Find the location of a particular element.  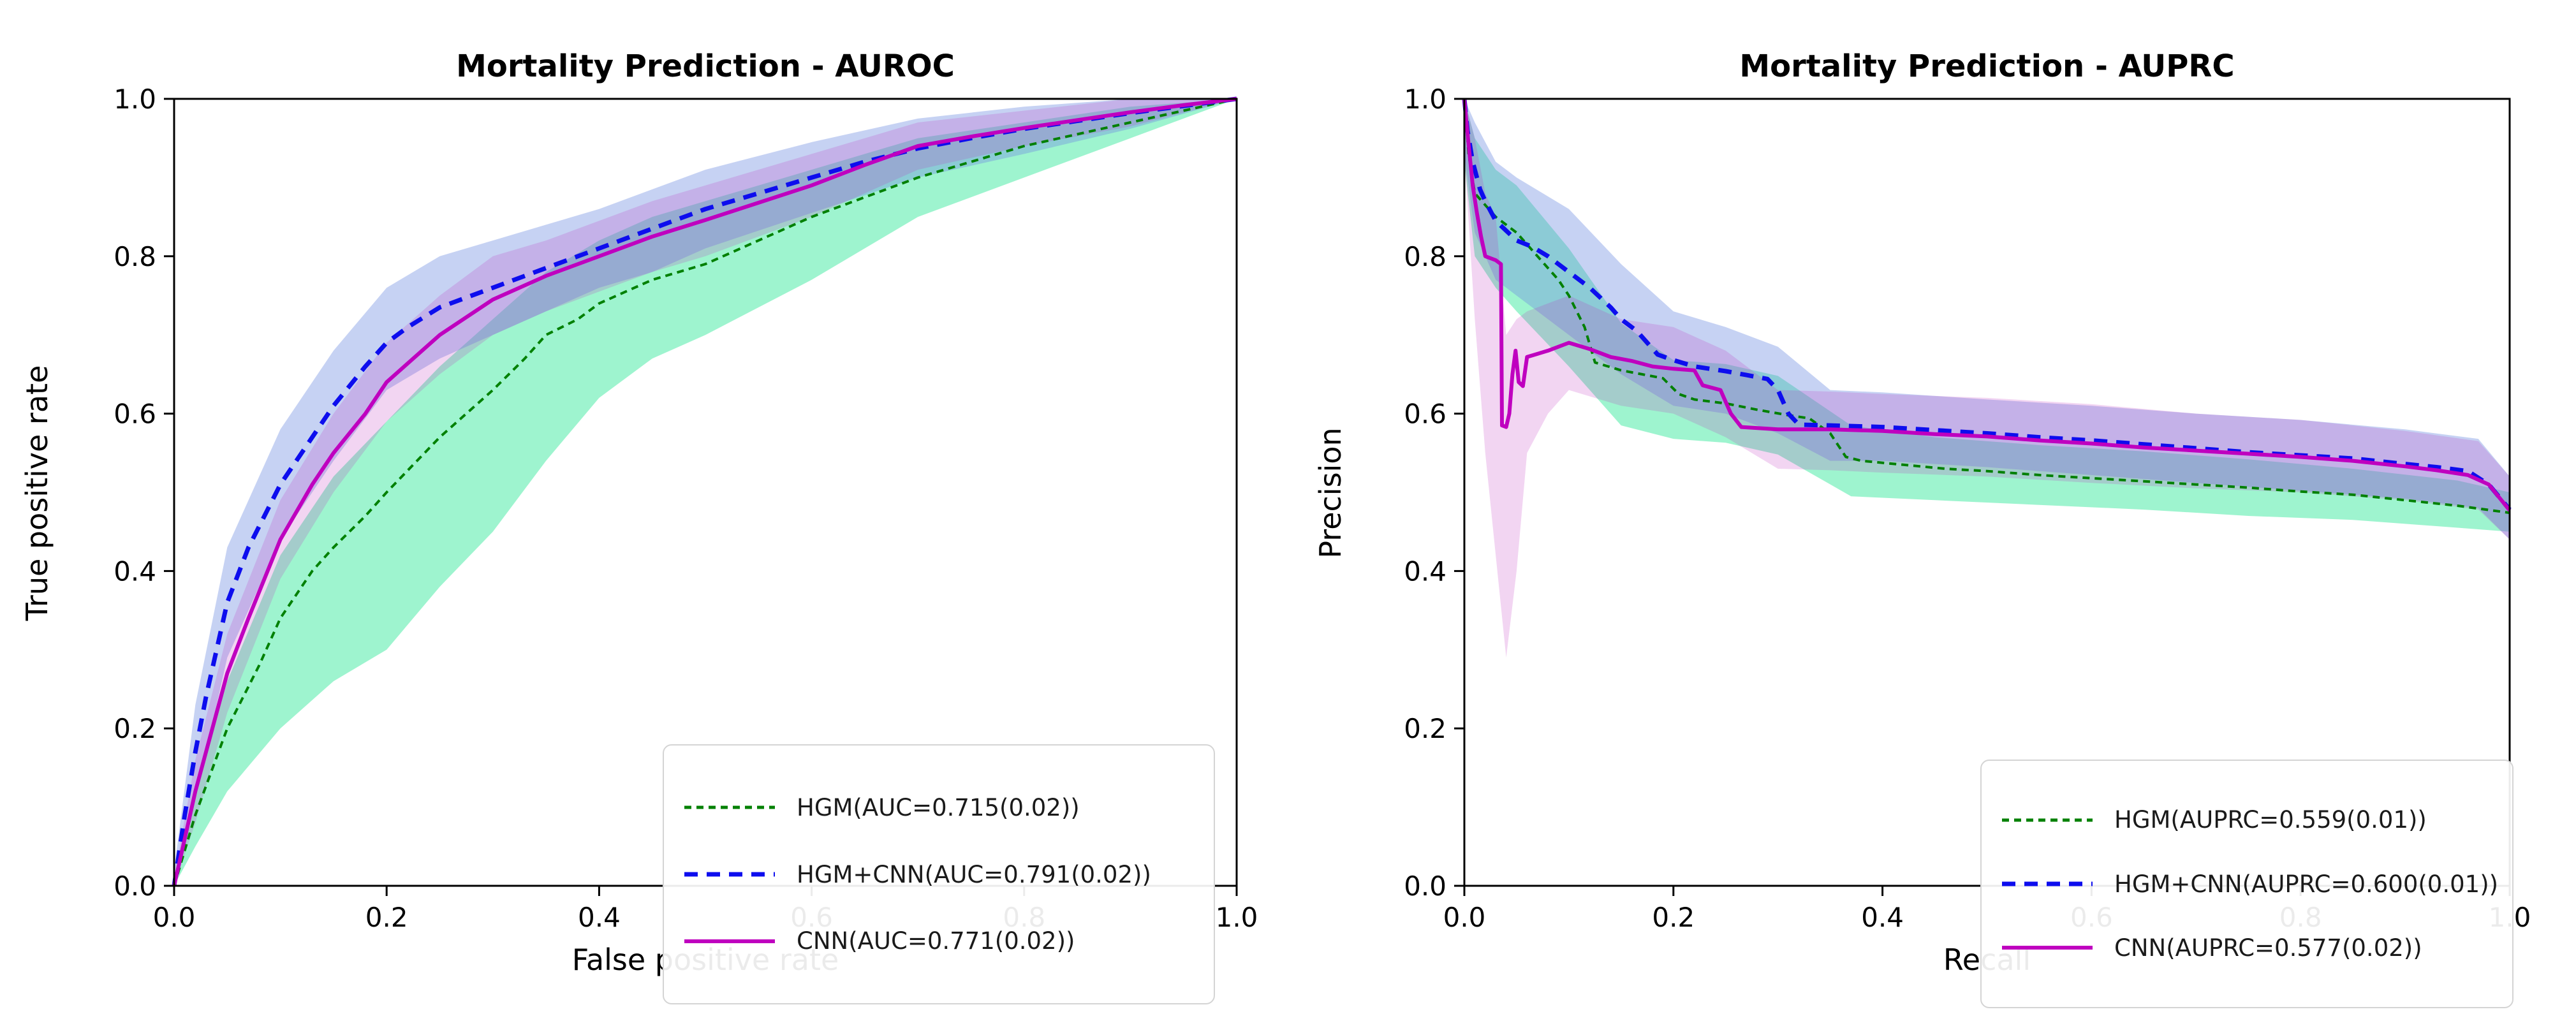

legend-entry: CNN(AUC=0.771(0.02)) is located at coordinates (939, 941).